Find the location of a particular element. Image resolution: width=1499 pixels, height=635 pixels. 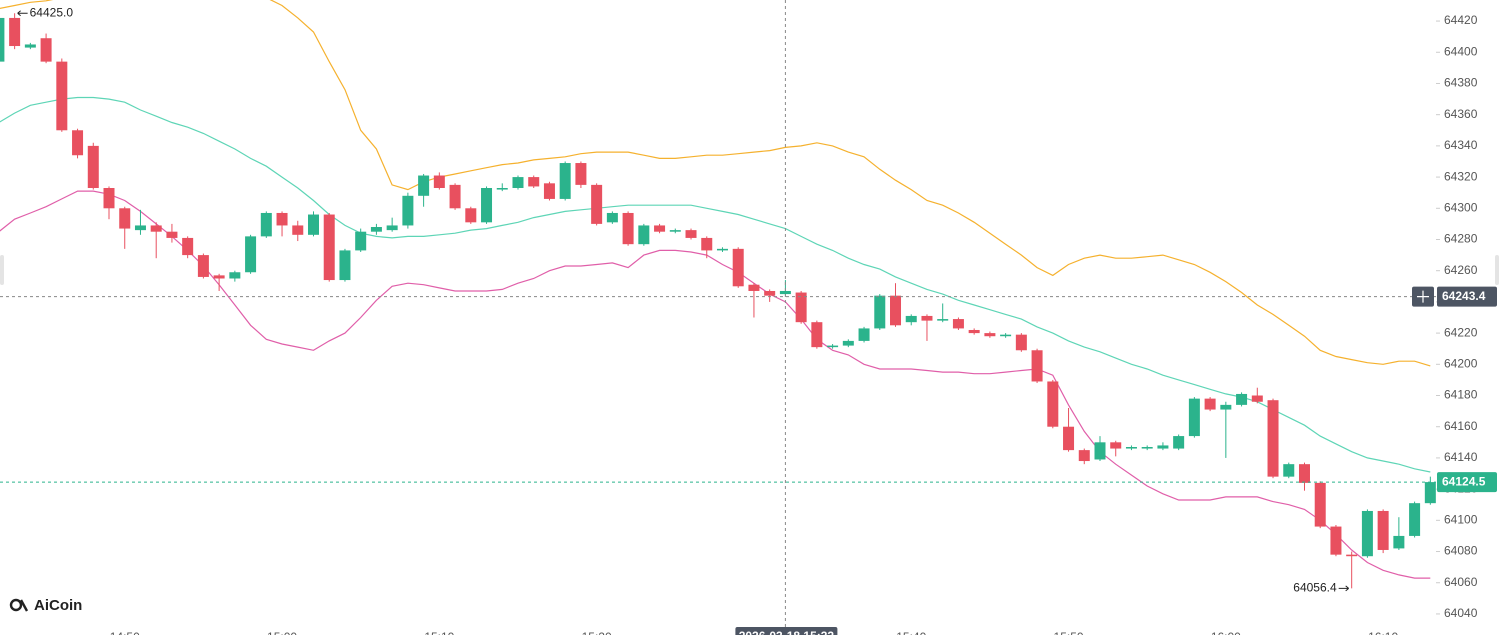

x-tick-label: 14:50 is located at coordinates (125, 632).